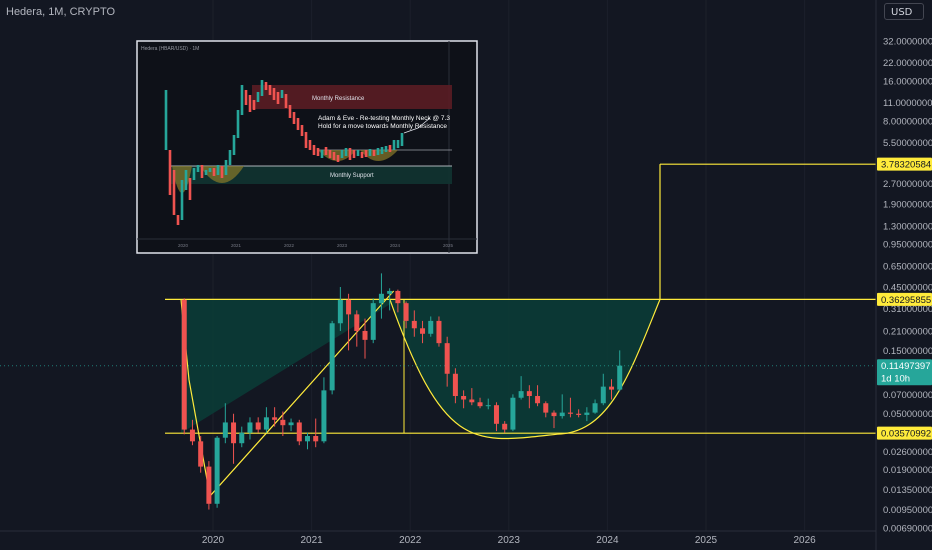 The image size is (932, 550). Describe the element at coordinates (907, 287) in the screenshot. I see `y-tick-label: 0.45000000` at that location.